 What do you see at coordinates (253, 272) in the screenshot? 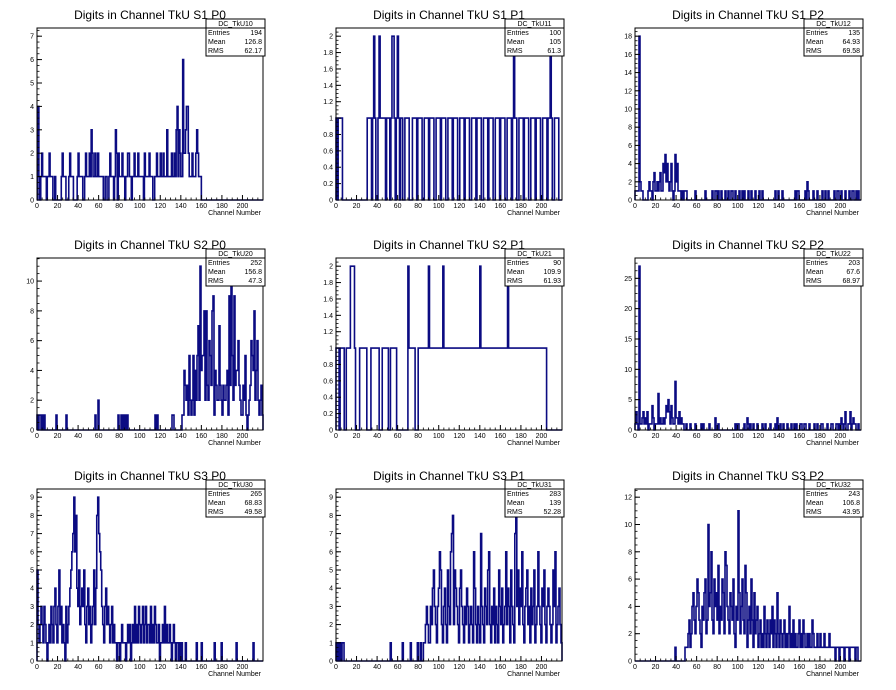
I see `stats-value-mean: 156.8` at bounding box center [253, 272].